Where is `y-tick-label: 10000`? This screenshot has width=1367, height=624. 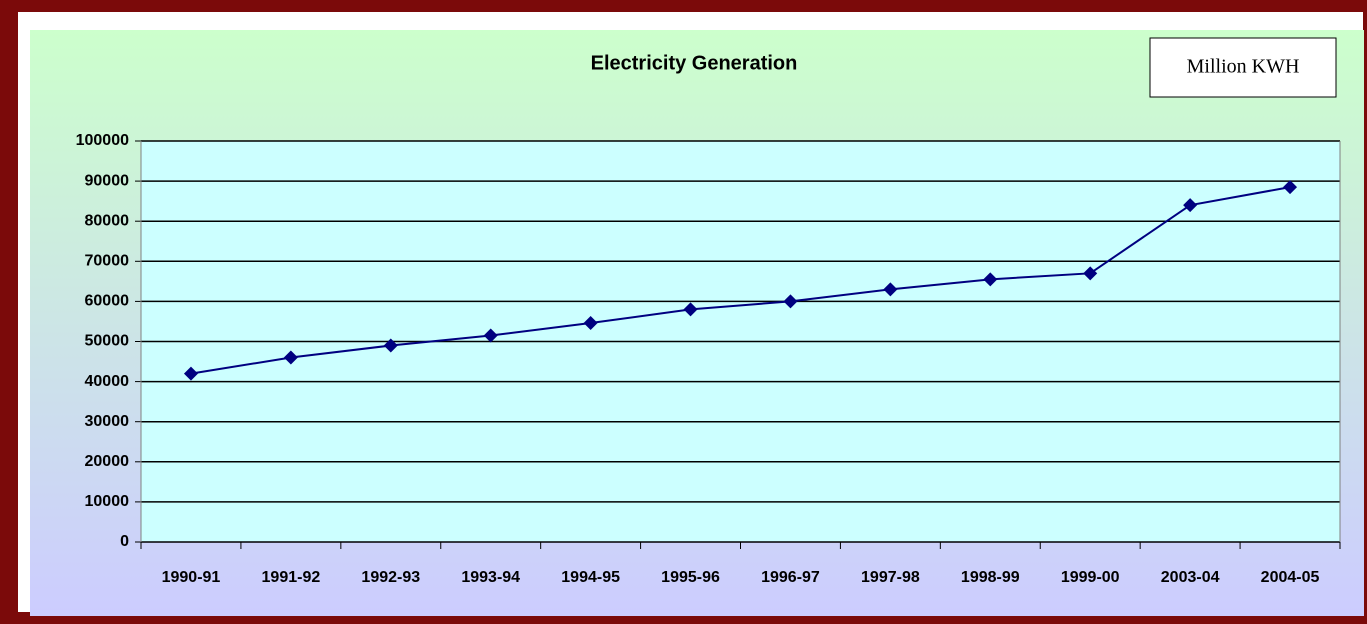 y-tick-label: 10000 is located at coordinates (107, 501).